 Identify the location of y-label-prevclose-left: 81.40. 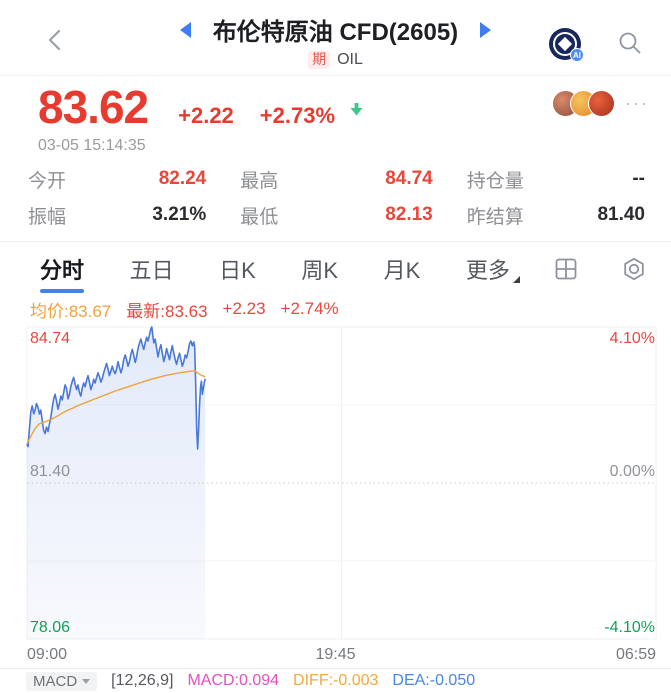
(50, 471).